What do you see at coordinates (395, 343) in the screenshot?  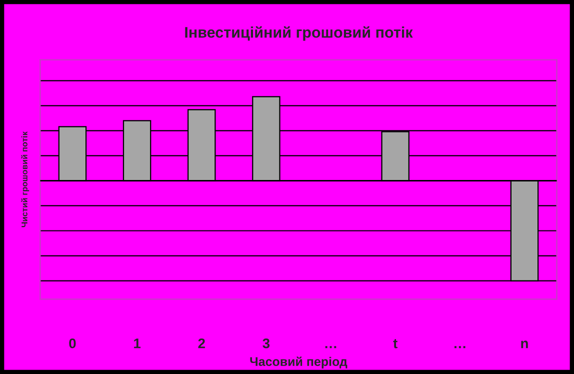 I see `x-tick-label: t` at bounding box center [395, 343].